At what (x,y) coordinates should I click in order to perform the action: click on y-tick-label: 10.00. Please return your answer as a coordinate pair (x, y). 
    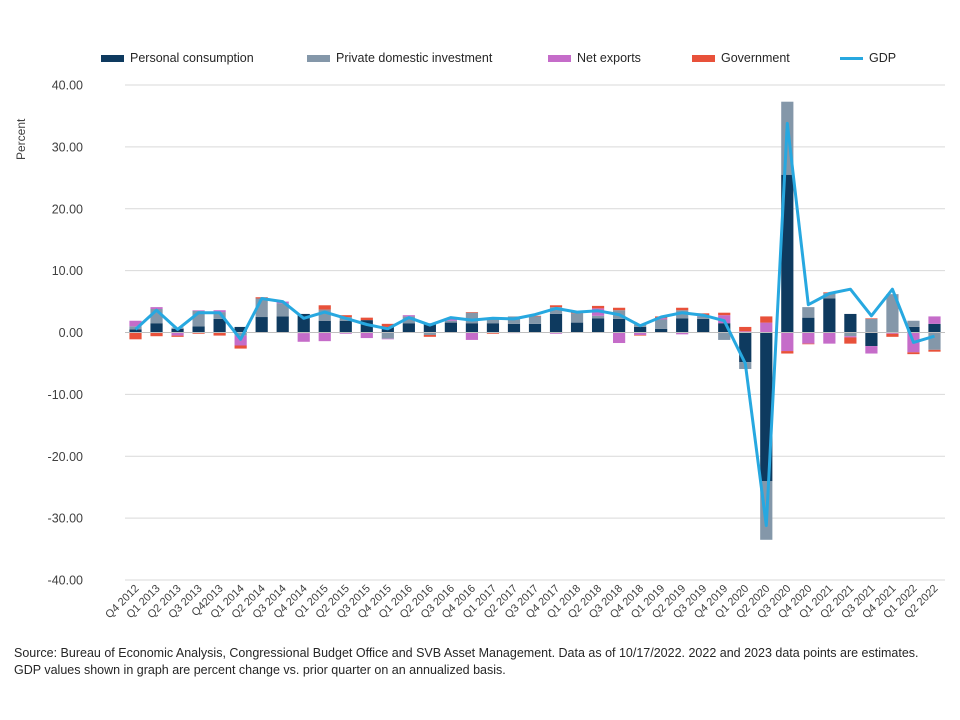
    Looking at the image, I should click on (67, 271).